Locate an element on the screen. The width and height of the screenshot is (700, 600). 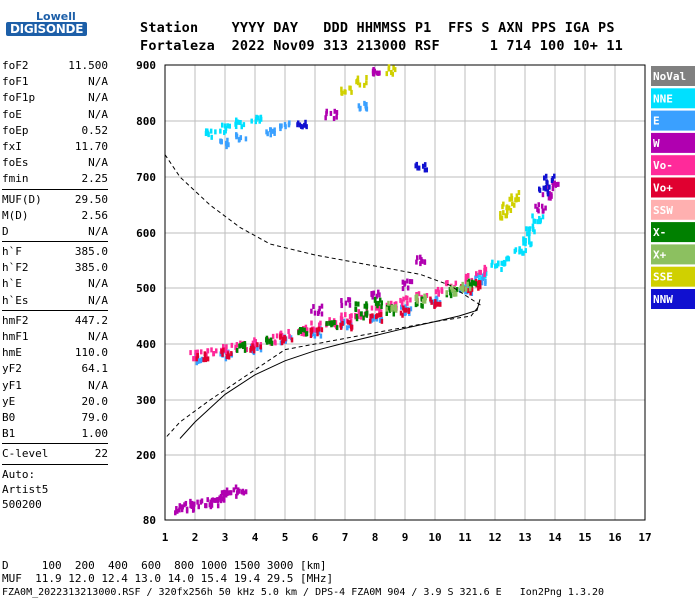
param-row: foF1 N/A is located at coordinates (55, 82).